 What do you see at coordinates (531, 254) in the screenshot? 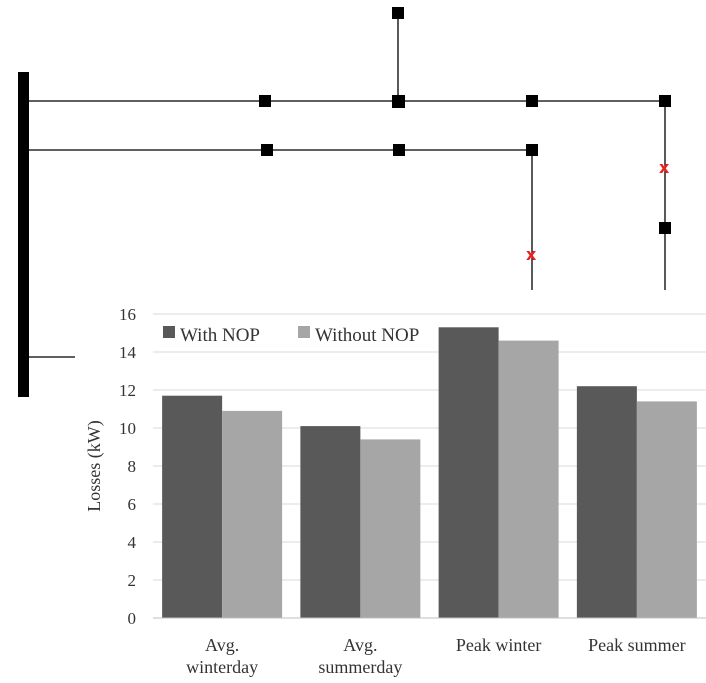
I see `nop-marker-2: x` at bounding box center [531, 254].